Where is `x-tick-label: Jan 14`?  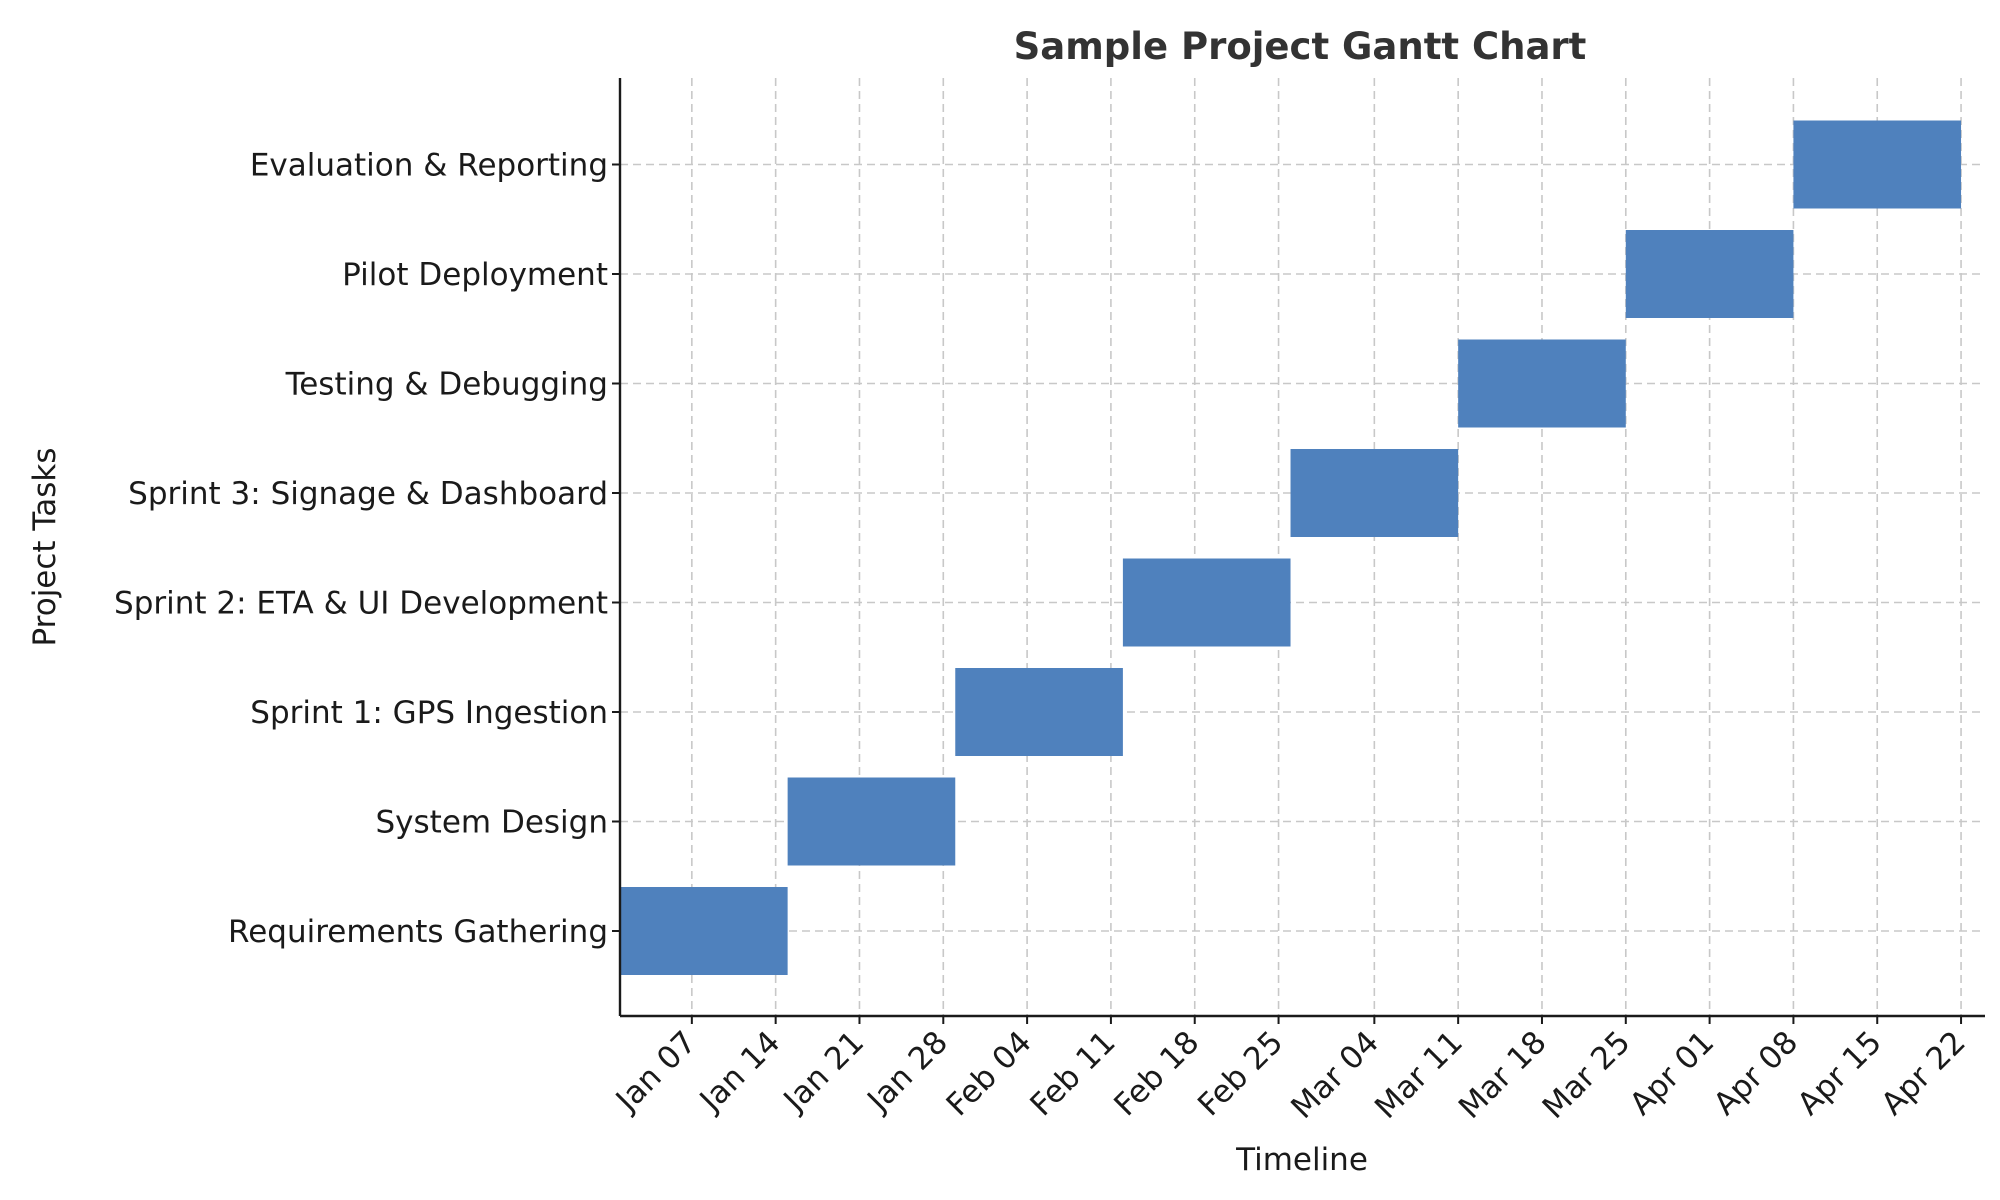 x-tick-label: Jan 14 is located at coordinates (740, 1072).